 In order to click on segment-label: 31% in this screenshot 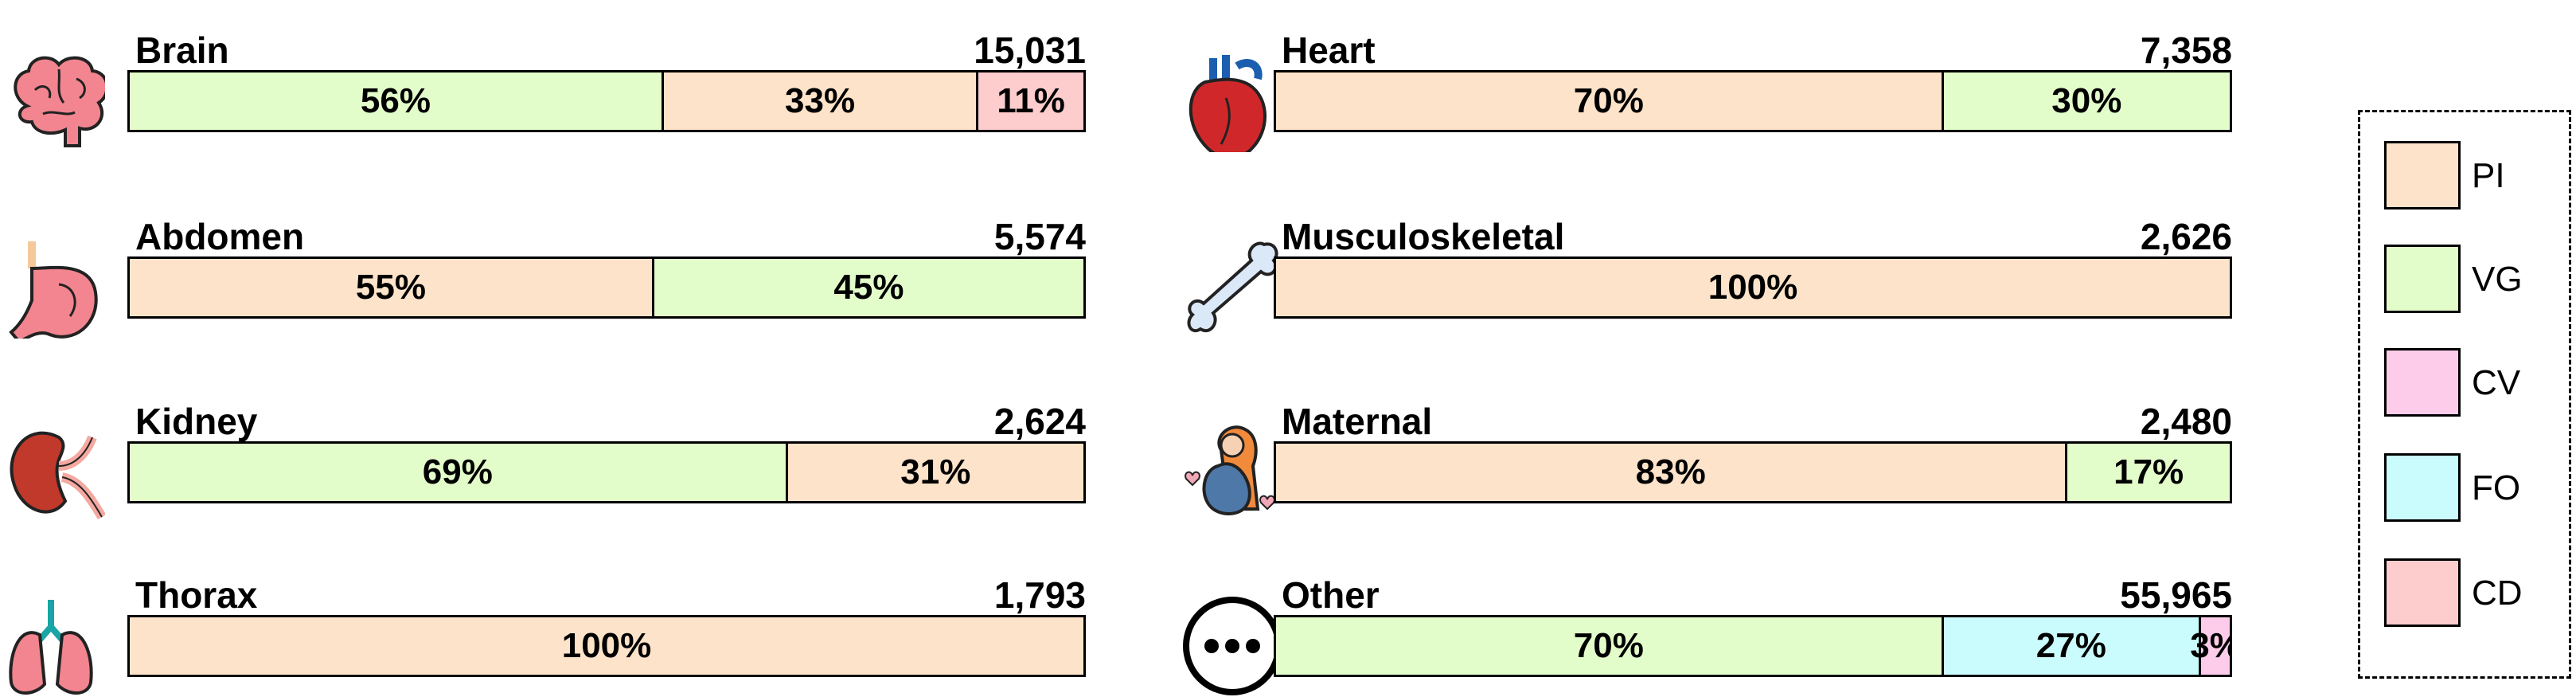, I will do `click(935, 471)`.